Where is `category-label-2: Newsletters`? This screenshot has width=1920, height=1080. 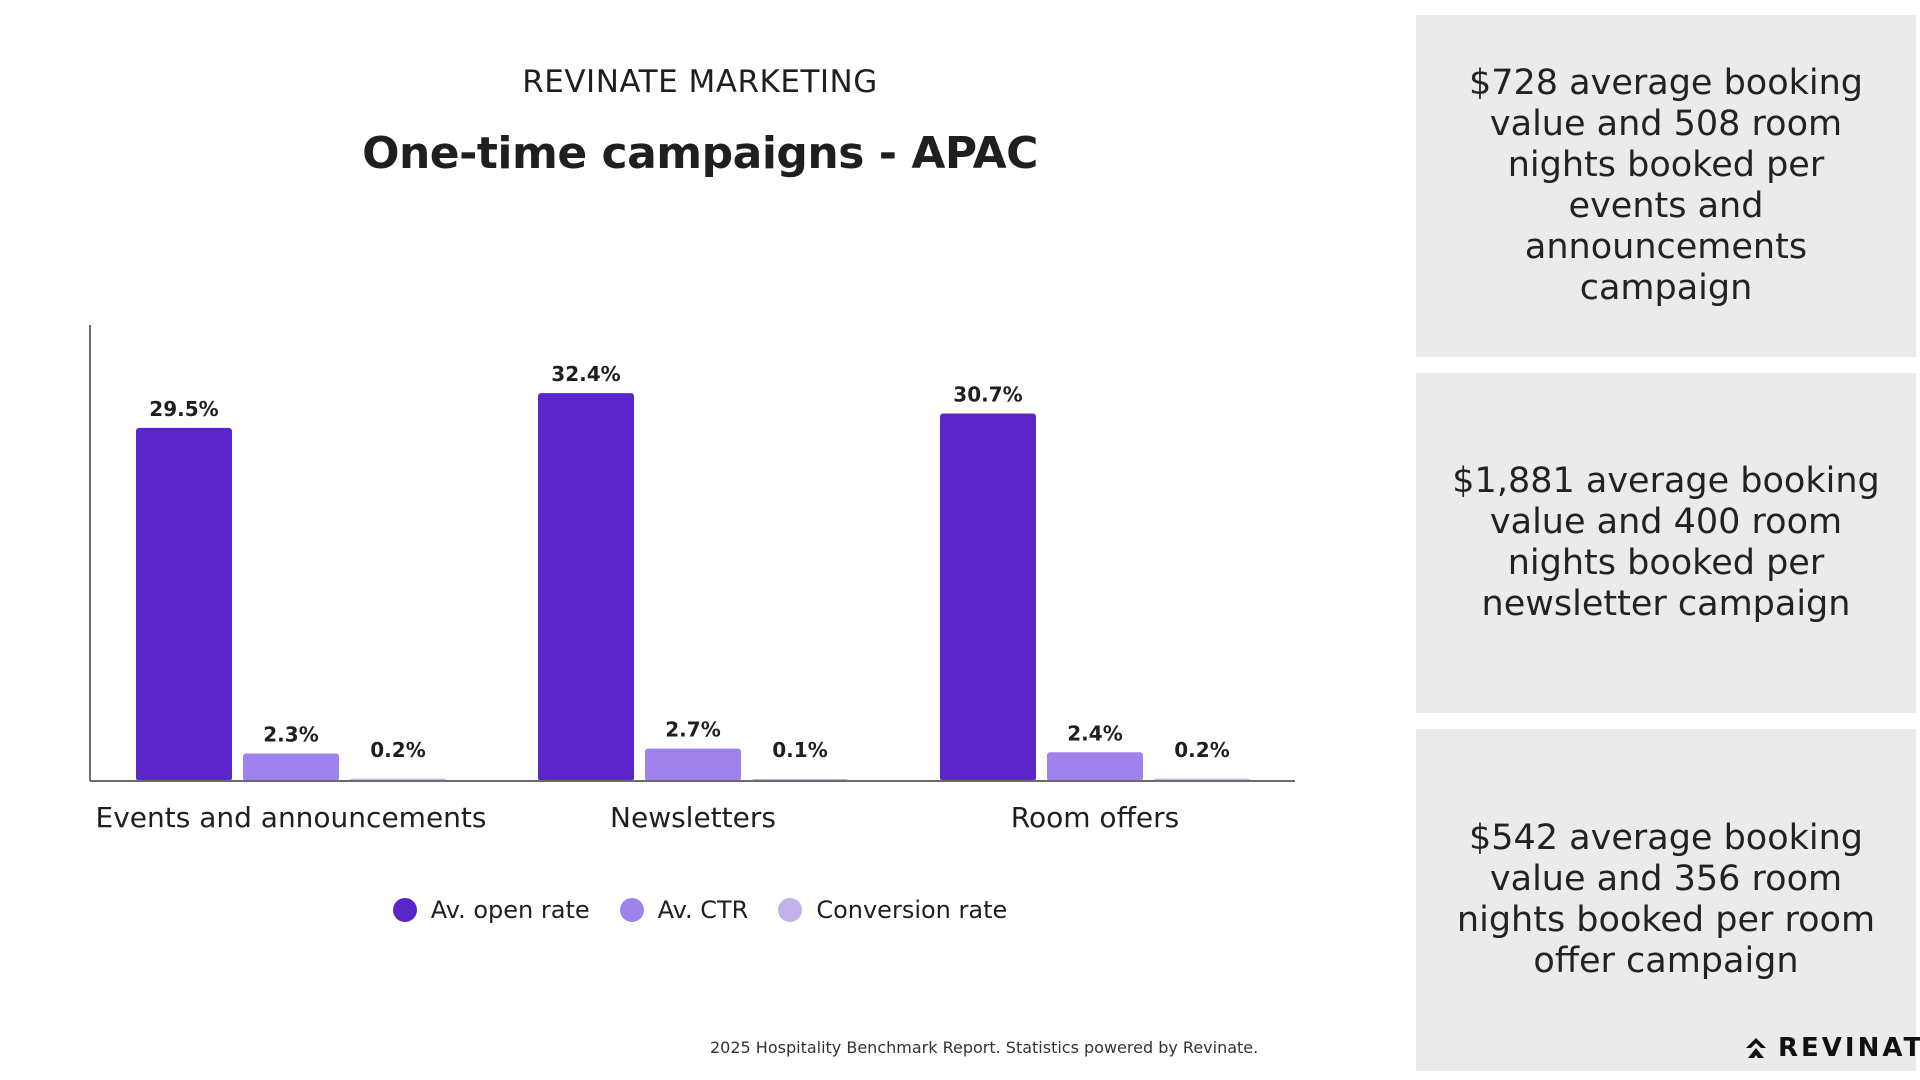 category-label-2: Newsletters is located at coordinates (693, 817).